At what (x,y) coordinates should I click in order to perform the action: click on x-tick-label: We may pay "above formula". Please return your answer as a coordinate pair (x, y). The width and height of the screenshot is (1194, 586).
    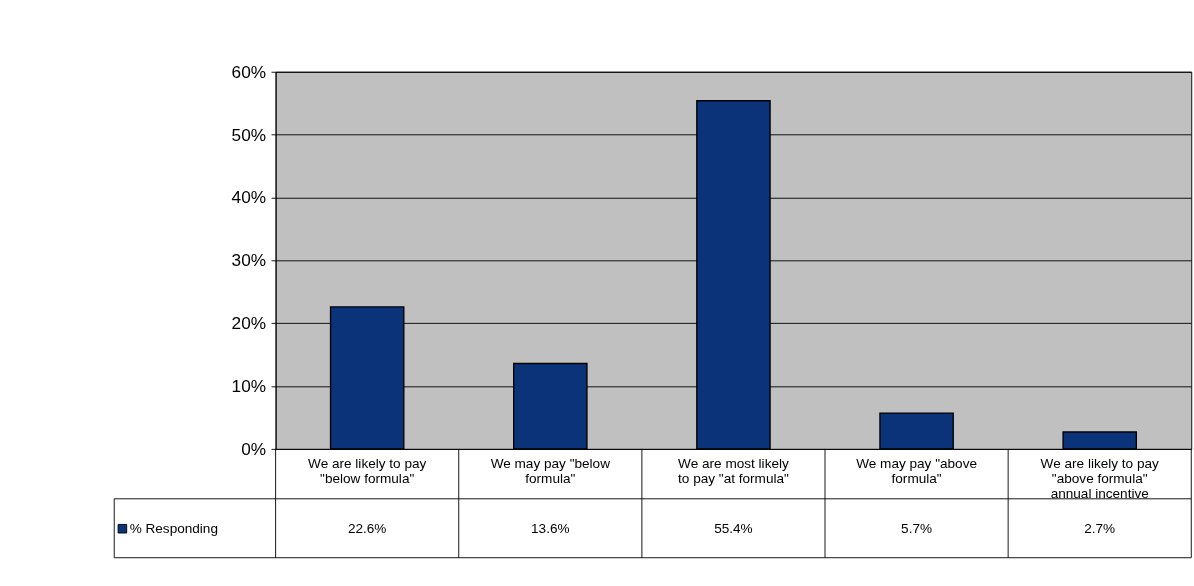
    Looking at the image, I should click on (916, 470).